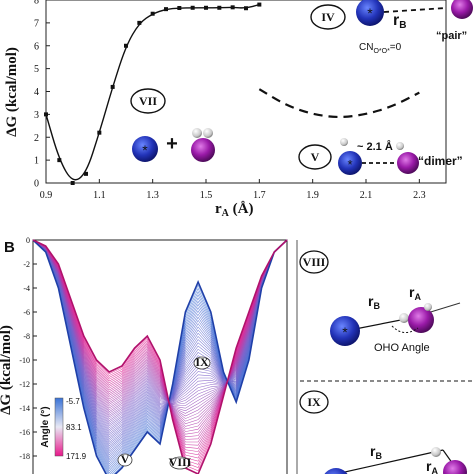 This screenshot has height=474, width=474. What do you see at coordinates (350, 156) in the screenshot?
I see `dimer-blue-ion: *` at bounding box center [350, 156].